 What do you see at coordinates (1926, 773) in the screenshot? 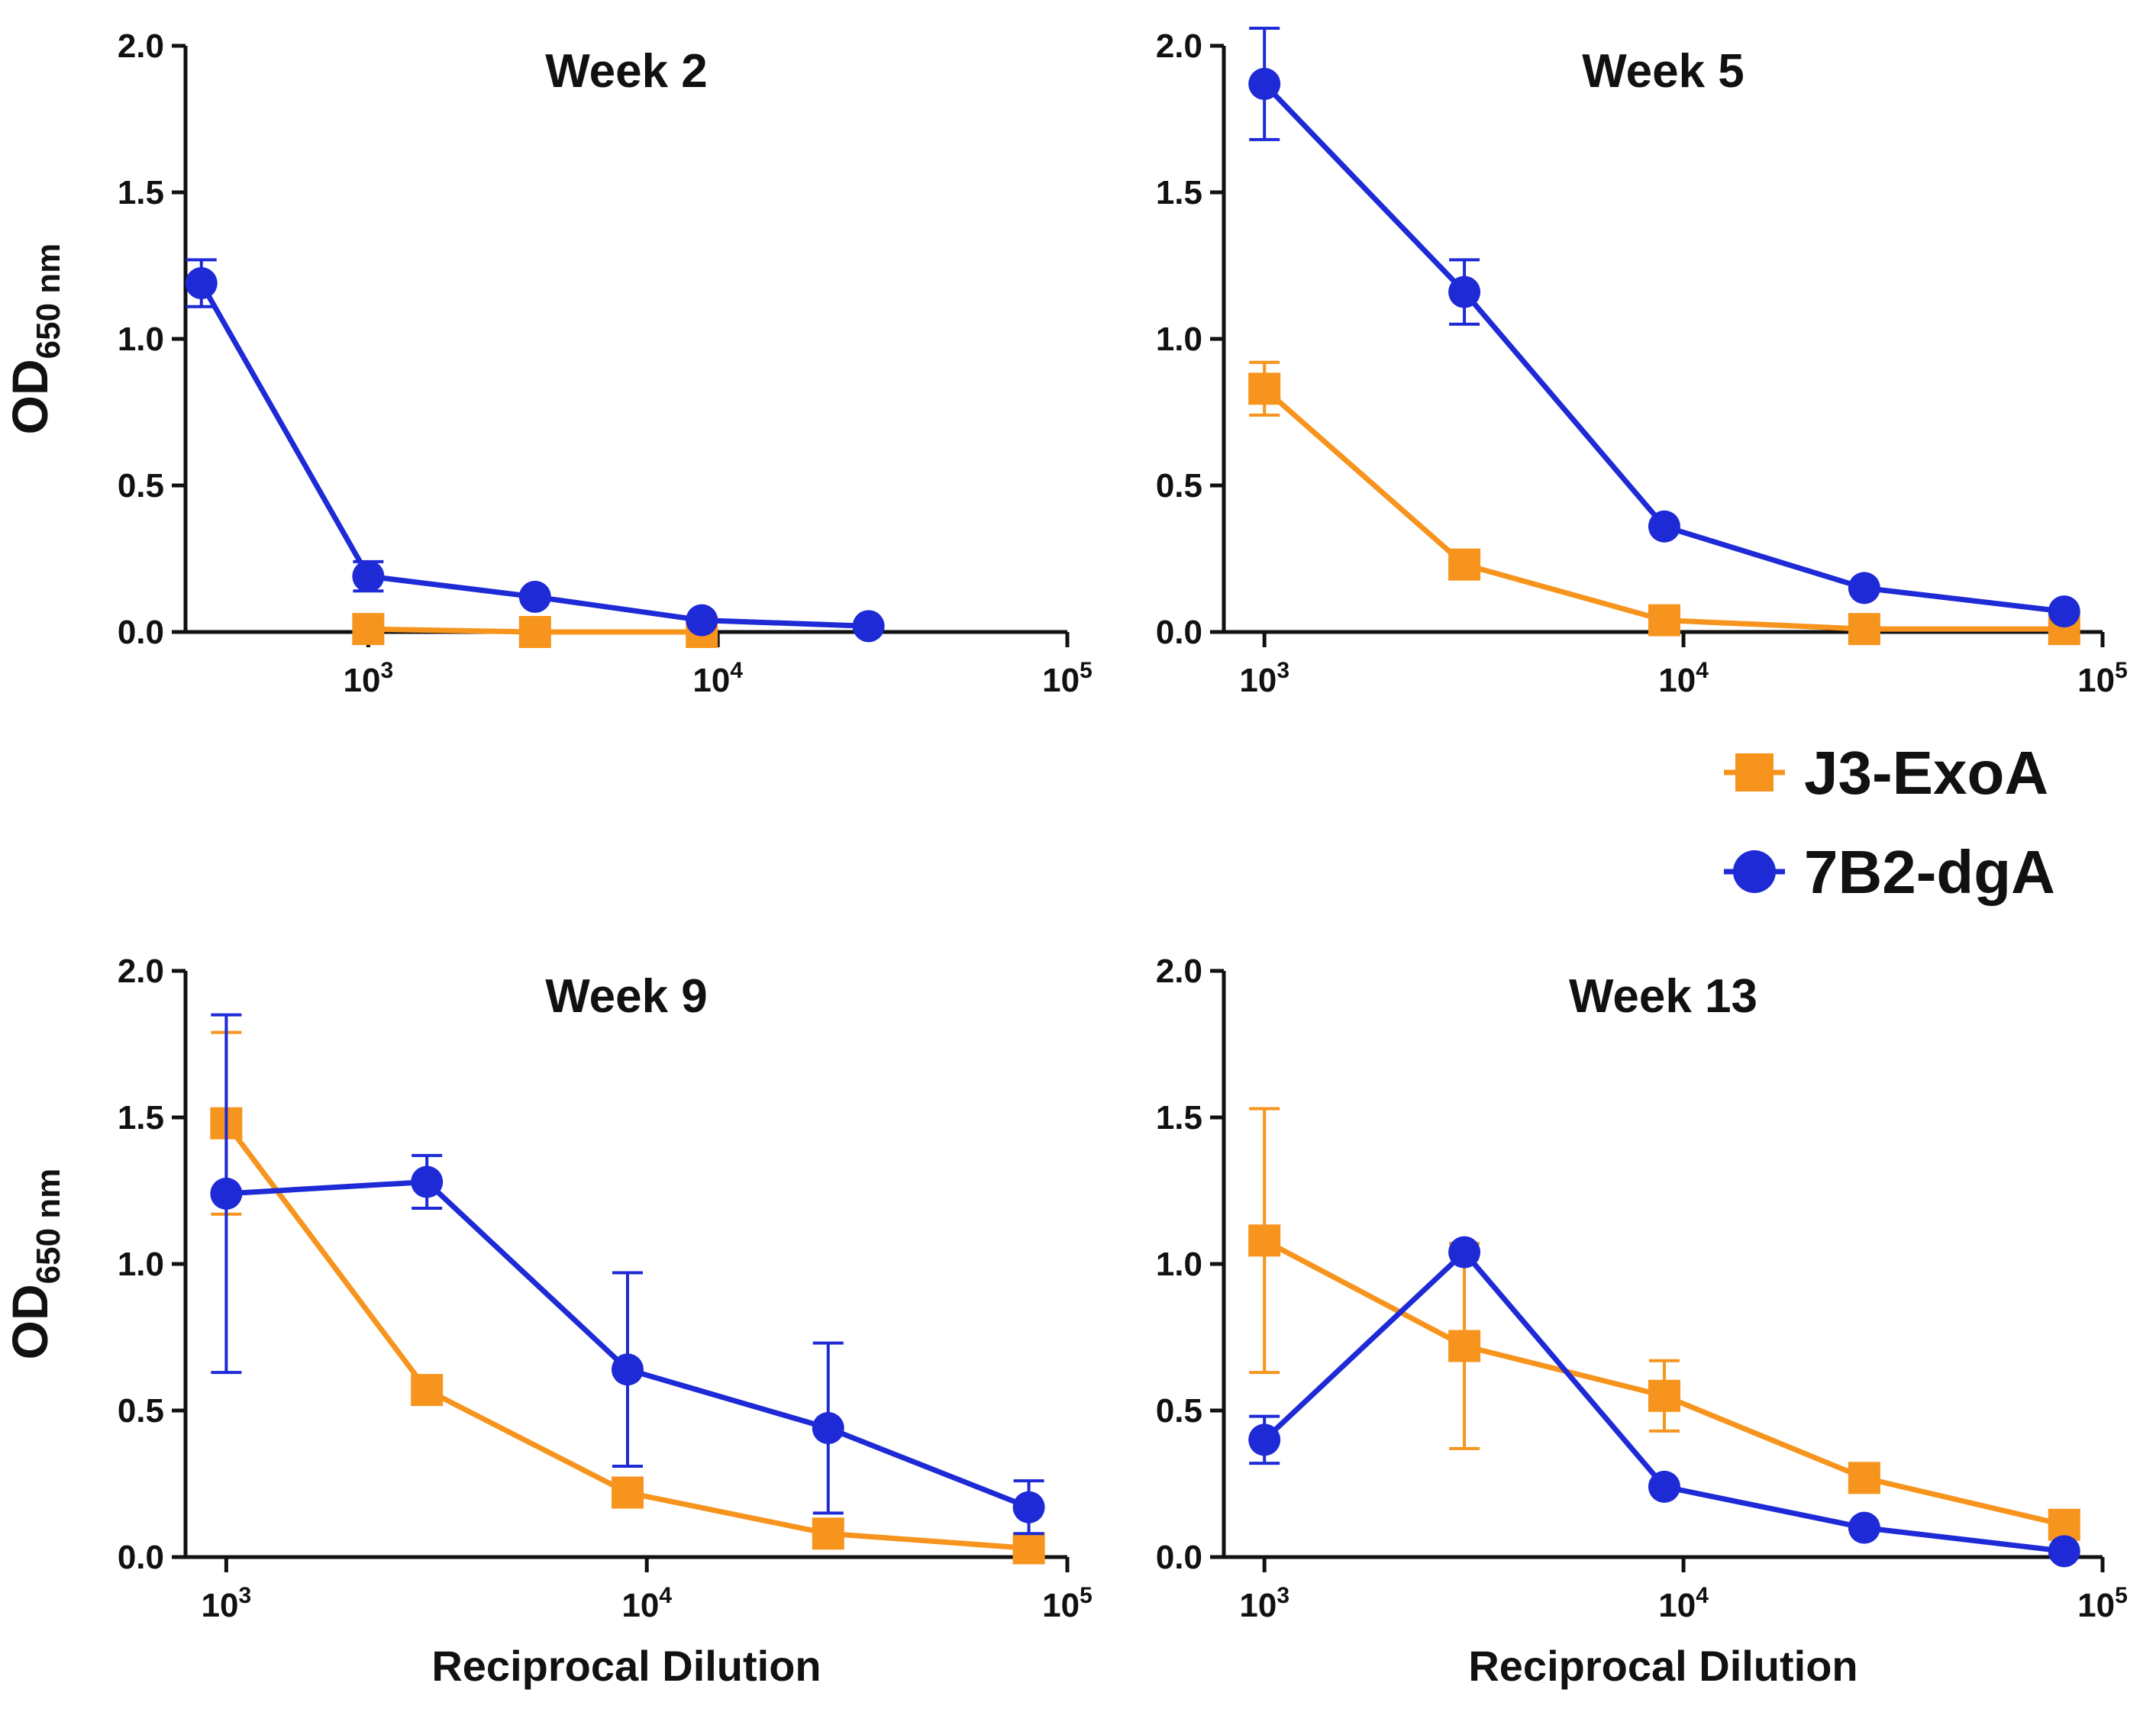
I see `legend-j3-exoa-label: J3-ExoA` at bounding box center [1926, 773].